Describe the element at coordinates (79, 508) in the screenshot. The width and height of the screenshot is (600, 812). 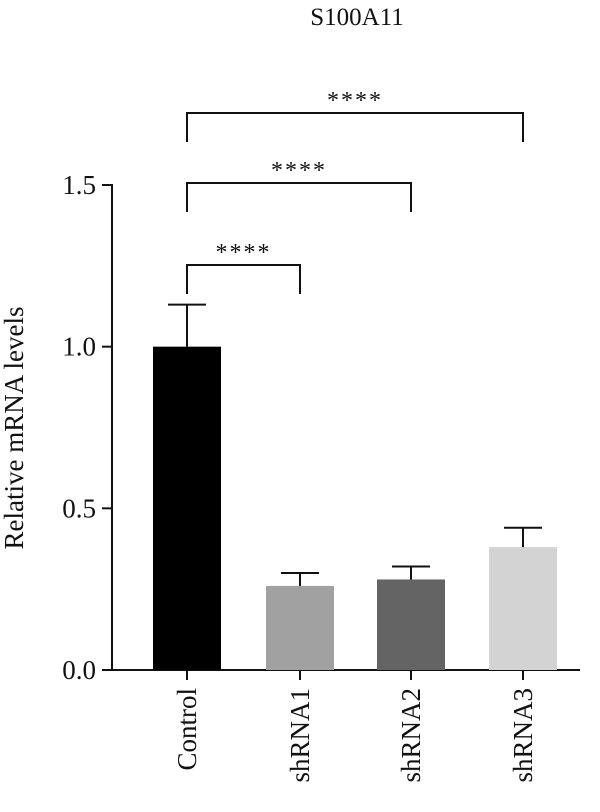
I see `y-tick-label: 0.5` at that location.